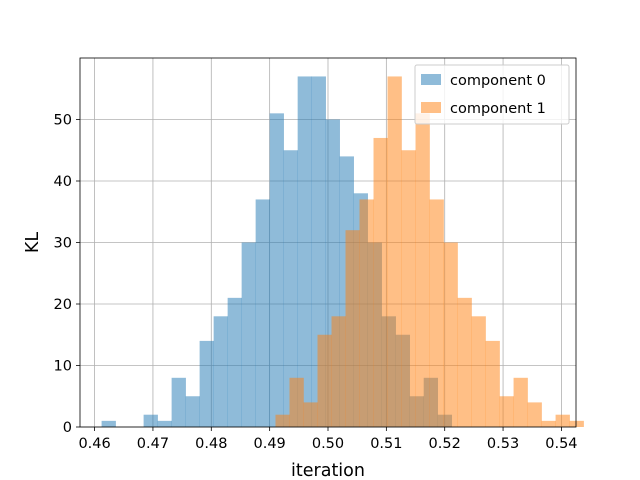 The image size is (640, 480). What do you see at coordinates (67, 428) in the screenshot?
I see `y-tick-label: 0` at bounding box center [67, 428].